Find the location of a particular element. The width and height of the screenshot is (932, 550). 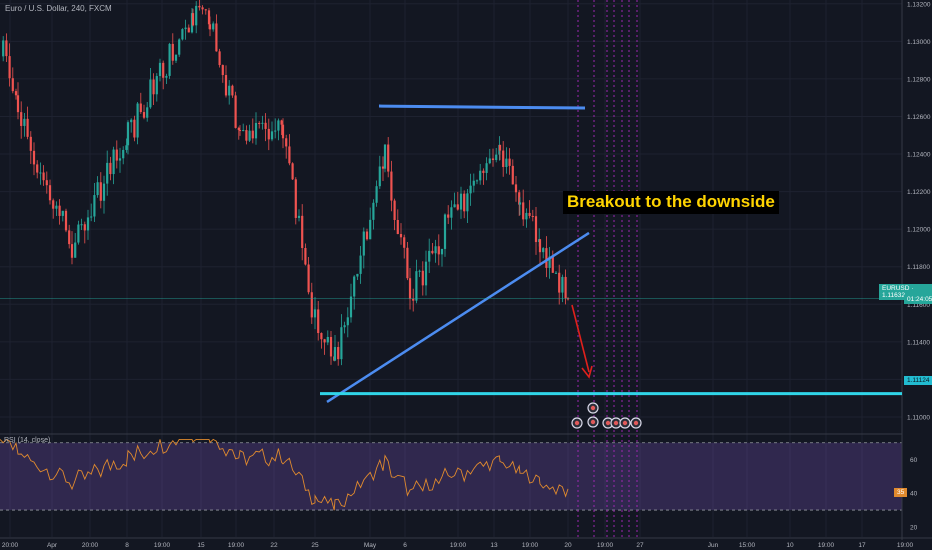

time-tick-label: 25 is located at coordinates (315, 545).